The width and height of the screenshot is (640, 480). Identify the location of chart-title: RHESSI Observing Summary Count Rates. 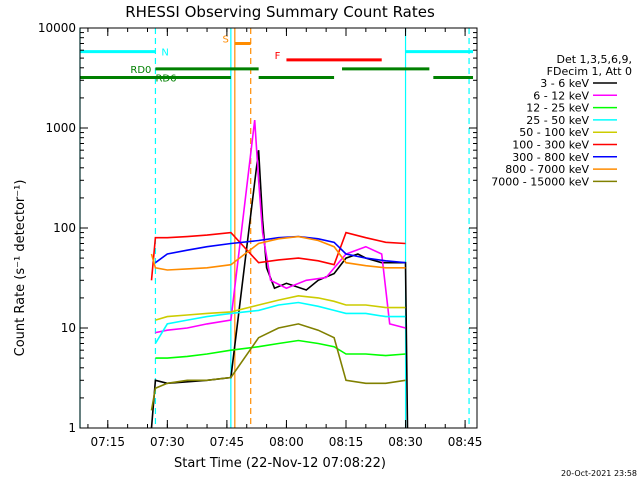
(280, 12).